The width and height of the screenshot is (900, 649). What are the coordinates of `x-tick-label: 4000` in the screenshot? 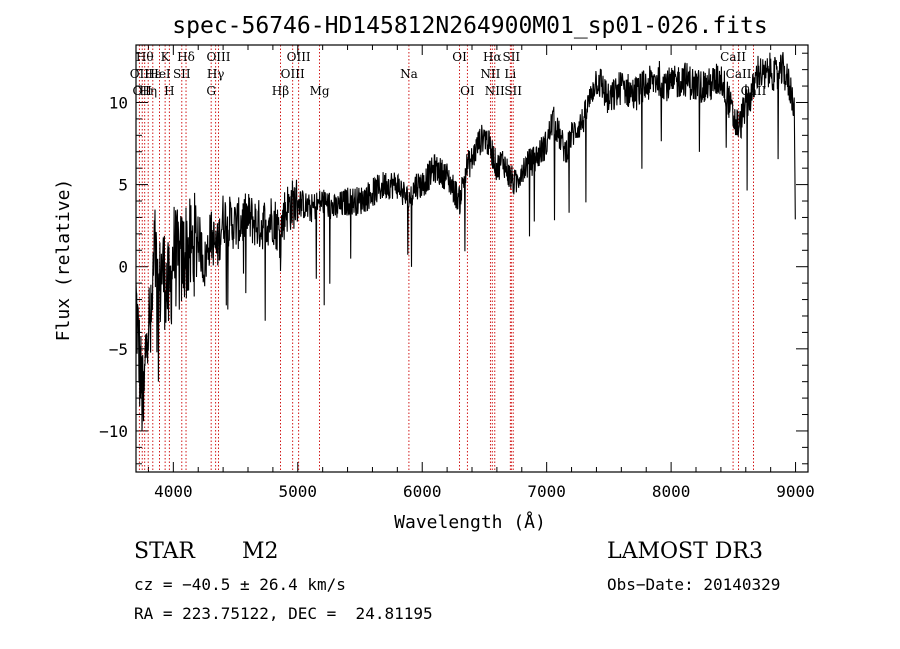 It's located at (173, 491).